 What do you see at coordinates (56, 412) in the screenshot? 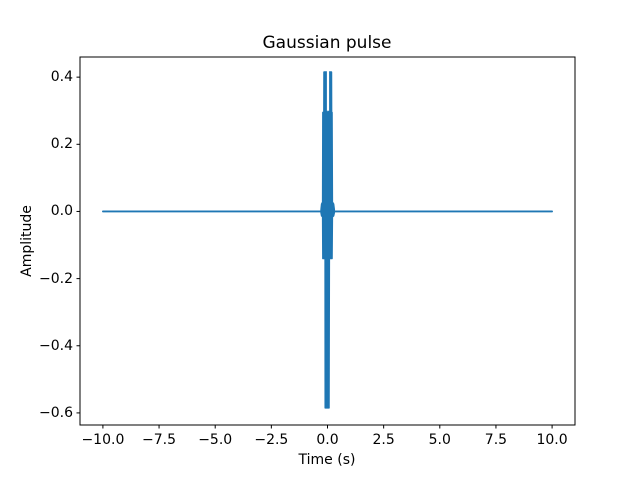
I see `y-tick-label: −0.6` at bounding box center [56, 412].